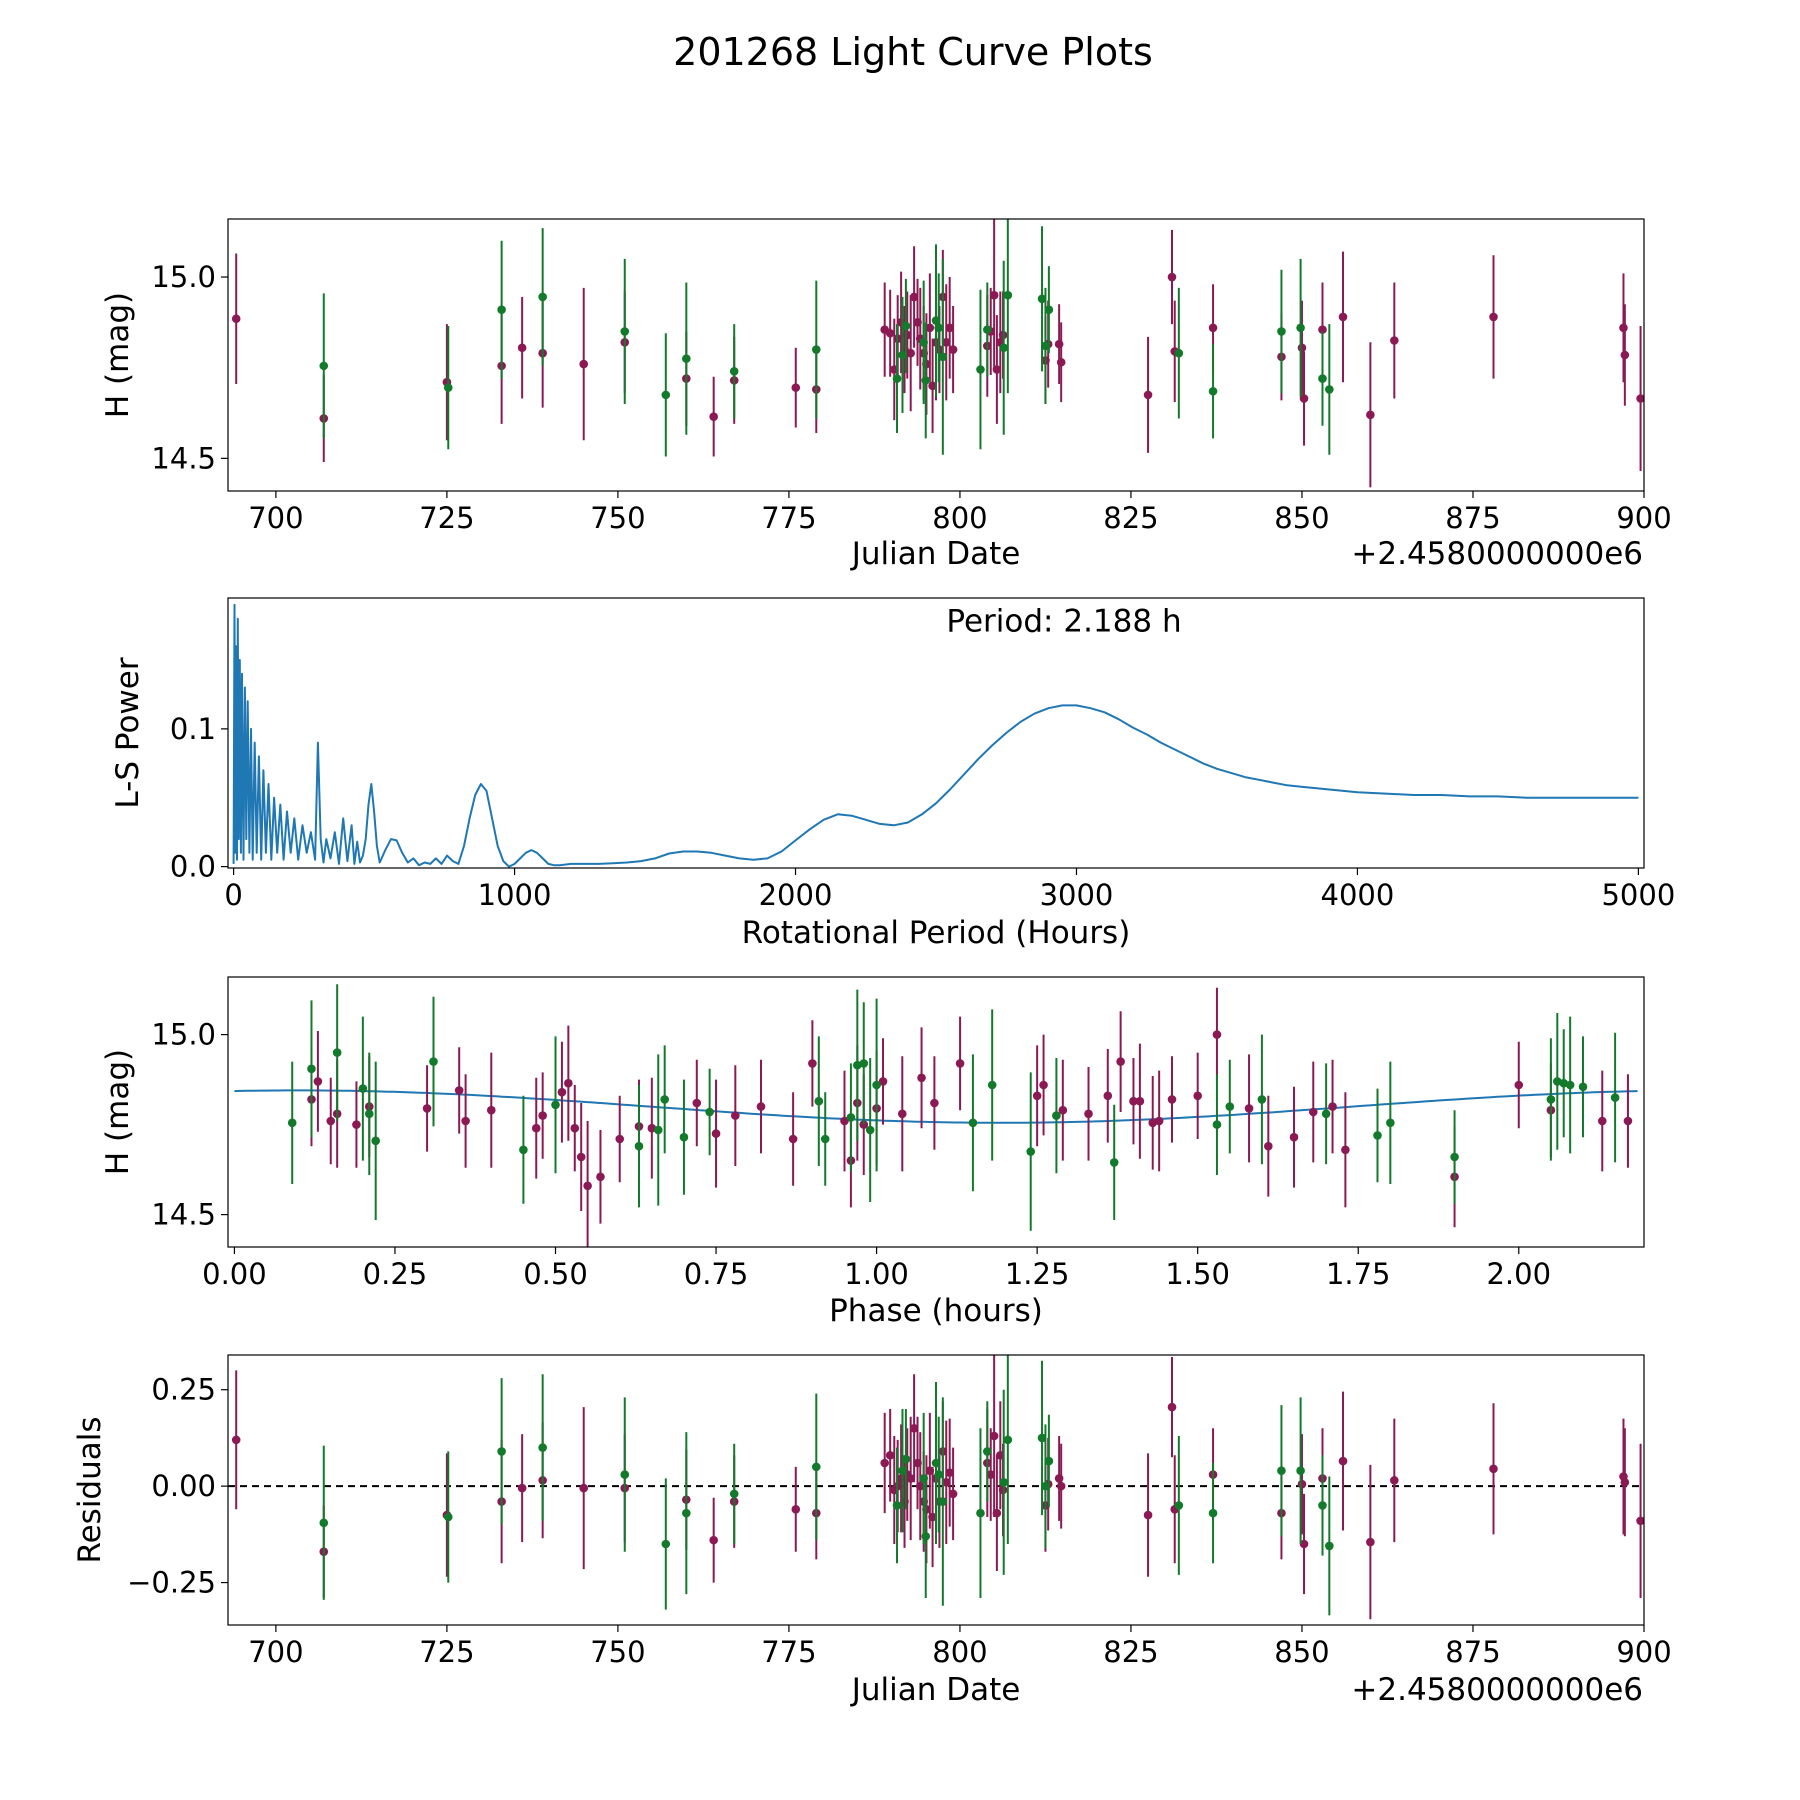 The image size is (1800, 1800). Describe the element at coordinates (395, 1274) in the screenshot. I see `phased-x-tick-label: 0.25` at that location.